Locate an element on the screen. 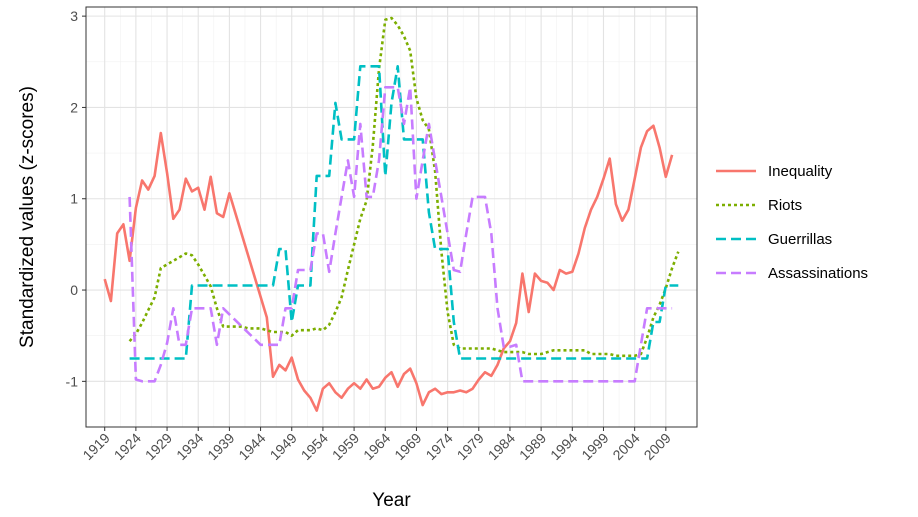  legend-label-riots: Riots is located at coordinates (785, 205).